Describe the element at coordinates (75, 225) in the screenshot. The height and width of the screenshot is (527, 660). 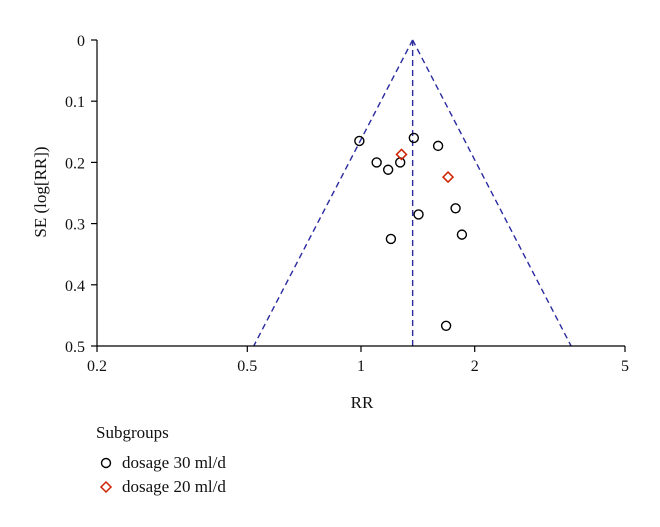
I see `y-tick-label: 0.3` at that location.